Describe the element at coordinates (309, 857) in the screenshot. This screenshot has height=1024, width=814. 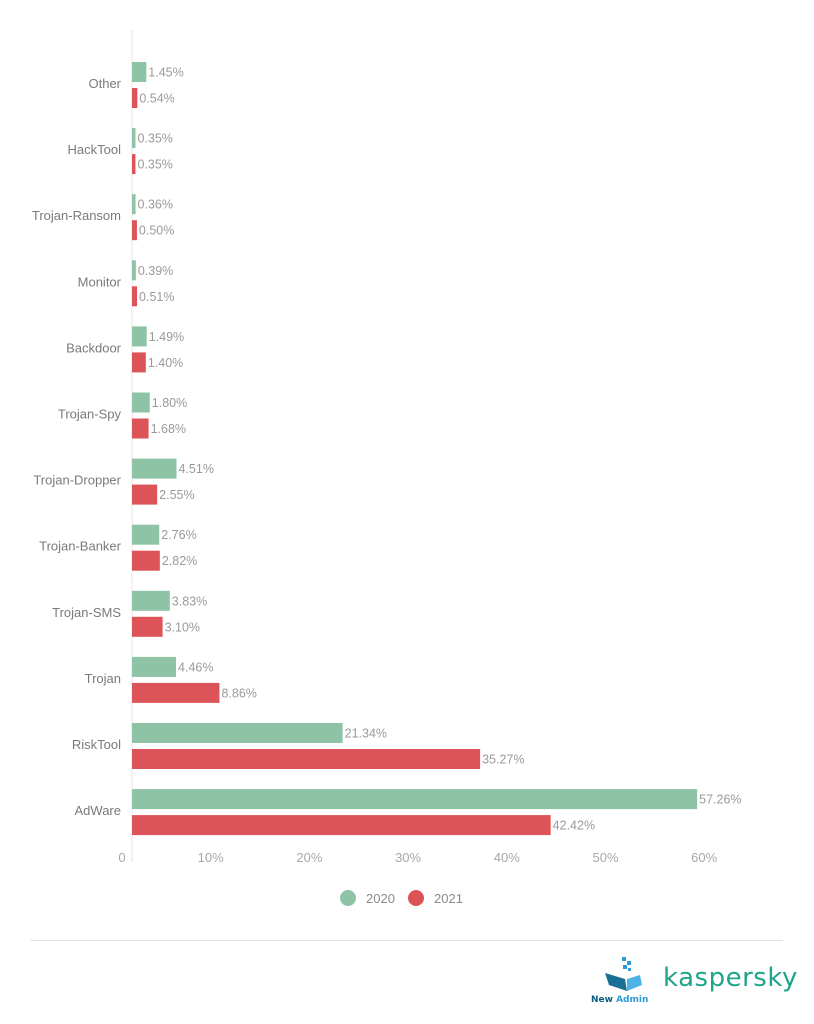
I see `x-tick-label: 20%` at that location.